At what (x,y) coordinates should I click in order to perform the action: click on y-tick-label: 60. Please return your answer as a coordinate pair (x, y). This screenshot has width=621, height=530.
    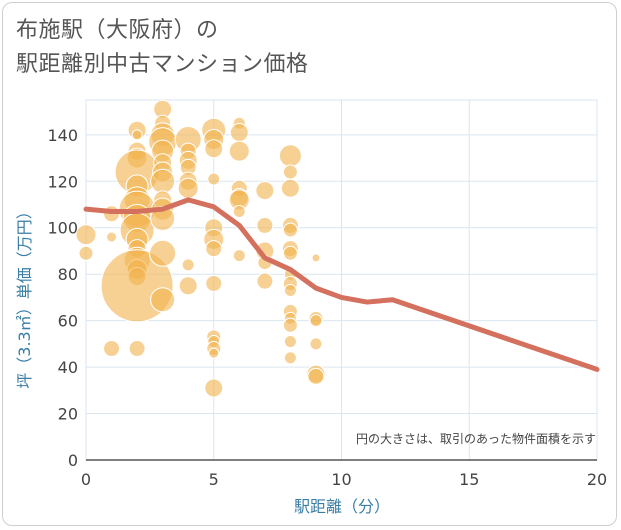
    Looking at the image, I should click on (68, 321).